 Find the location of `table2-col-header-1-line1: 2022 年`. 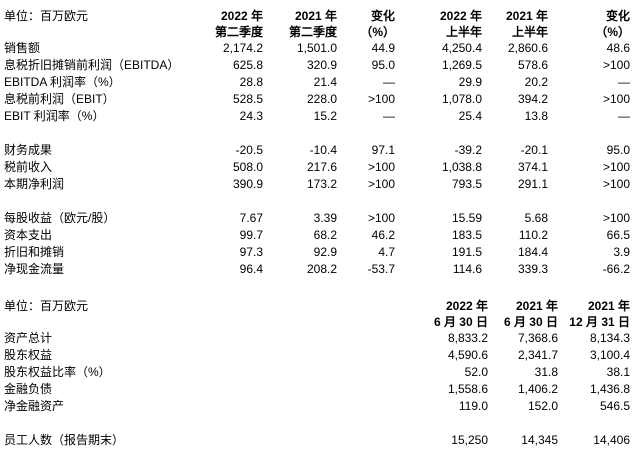

table2-col-header-1-line1: 2022 年 is located at coordinates (466, 306).